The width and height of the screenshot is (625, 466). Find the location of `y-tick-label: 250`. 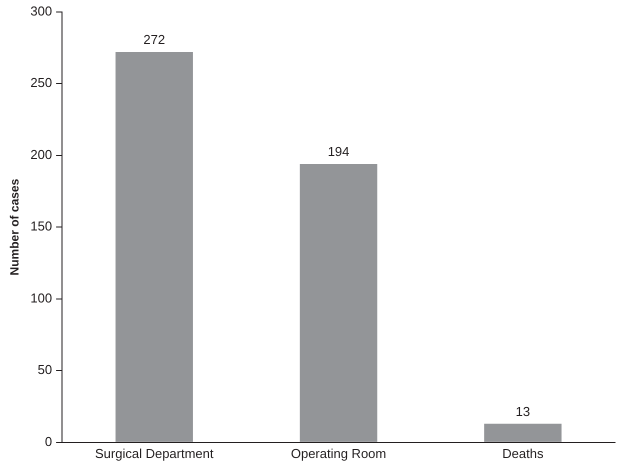

y-tick-label: 250 is located at coordinates (41, 82).